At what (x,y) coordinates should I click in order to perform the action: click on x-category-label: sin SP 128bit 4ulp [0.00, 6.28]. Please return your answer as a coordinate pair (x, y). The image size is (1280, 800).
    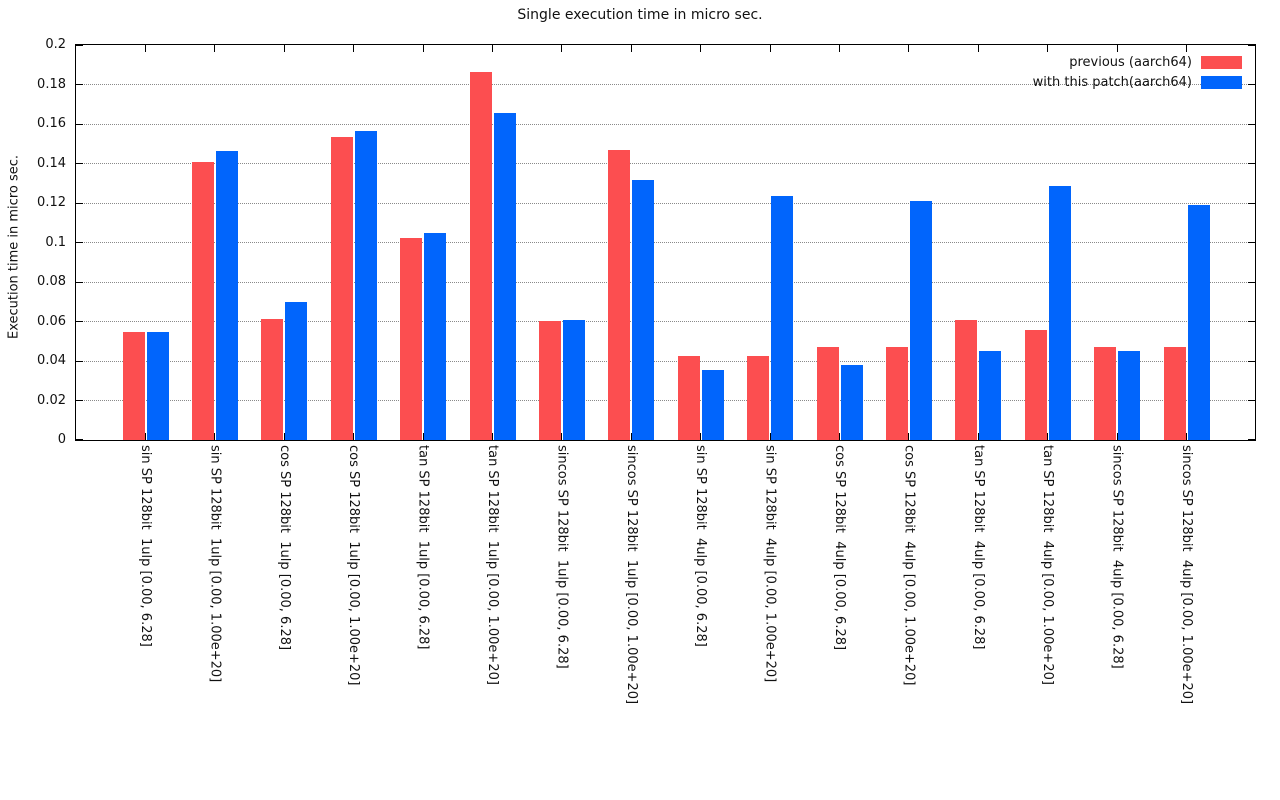
    Looking at the image, I should click on (701, 546).